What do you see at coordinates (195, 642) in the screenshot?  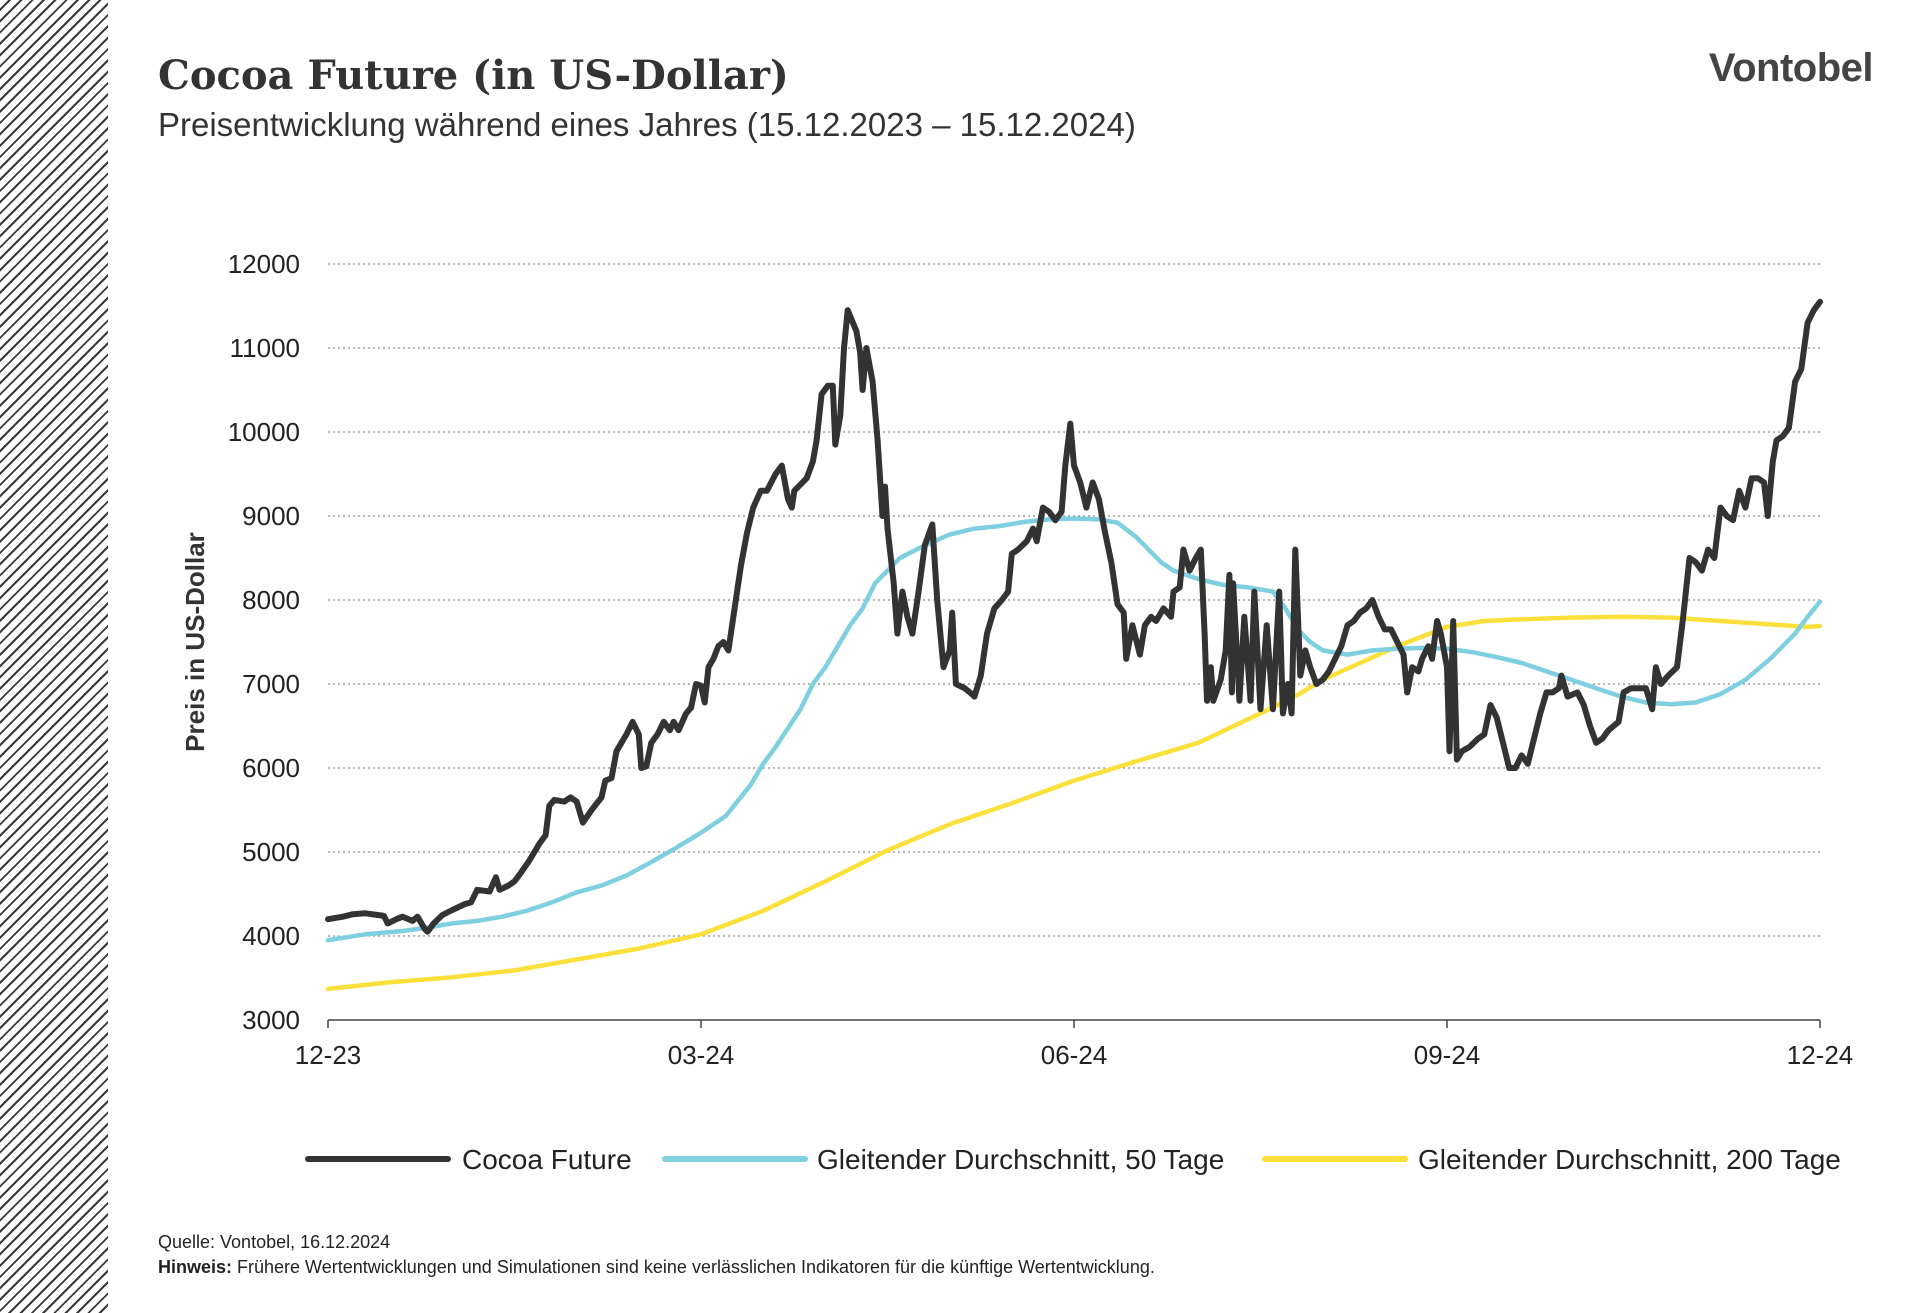 I see `y-axis-label: Preis in US-Dollar` at bounding box center [195, 642].